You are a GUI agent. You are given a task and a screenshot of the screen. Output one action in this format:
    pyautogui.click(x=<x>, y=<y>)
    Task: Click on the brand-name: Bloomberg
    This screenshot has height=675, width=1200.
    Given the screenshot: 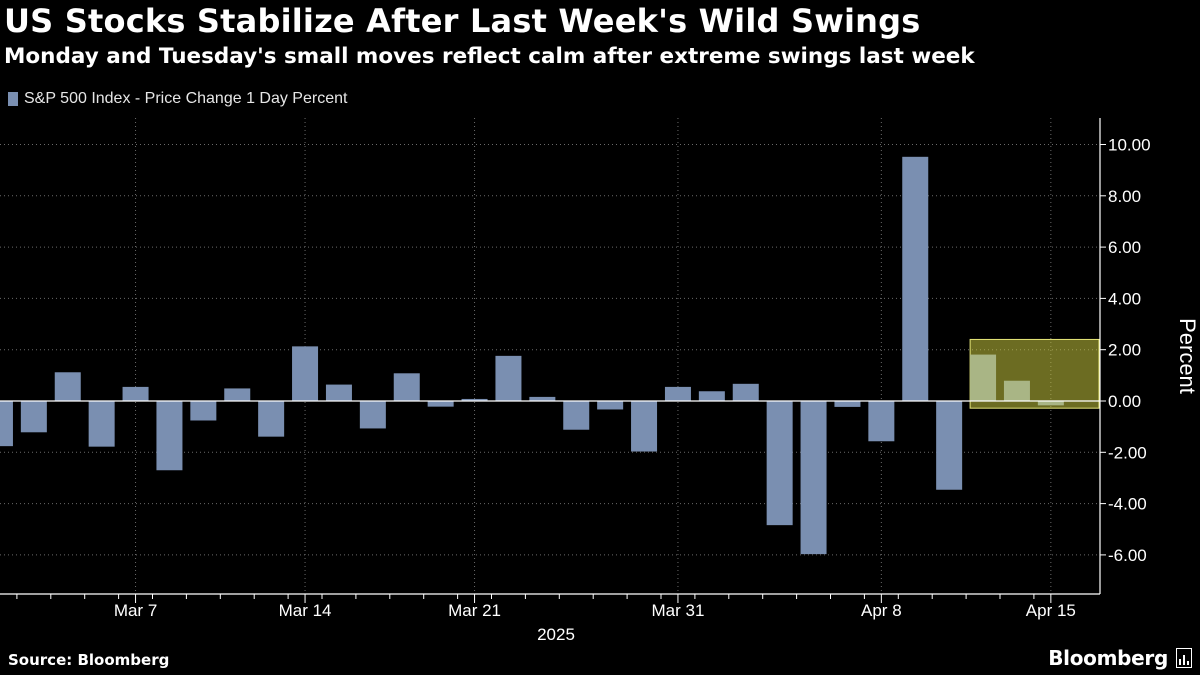 What is the action you would take?
    pyautogui.click(x=1108, y=658)
    